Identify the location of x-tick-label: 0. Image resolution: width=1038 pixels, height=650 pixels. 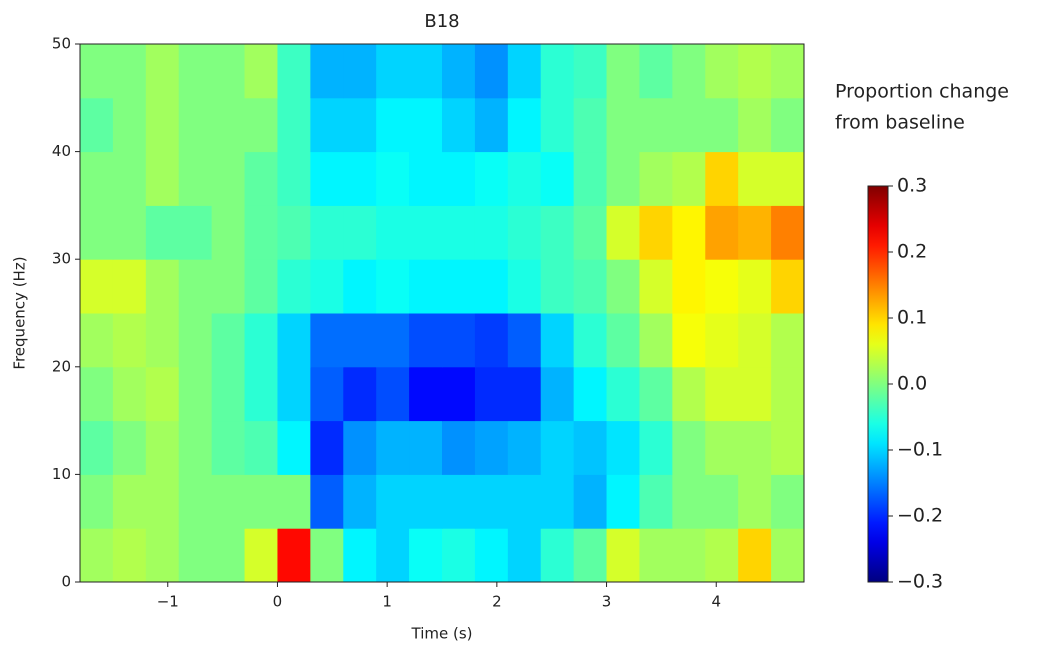
(278, 602).